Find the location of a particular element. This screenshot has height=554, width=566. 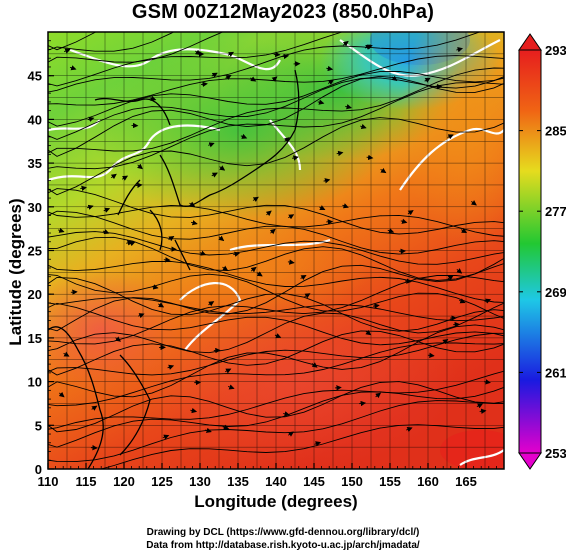

colorbar-tick-label: 269 is located at coordinates (555, 292).